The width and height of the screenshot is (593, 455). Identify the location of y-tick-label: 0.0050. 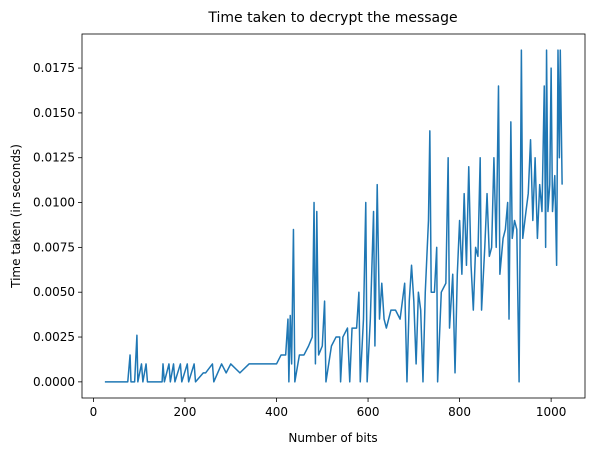
(54, 292).